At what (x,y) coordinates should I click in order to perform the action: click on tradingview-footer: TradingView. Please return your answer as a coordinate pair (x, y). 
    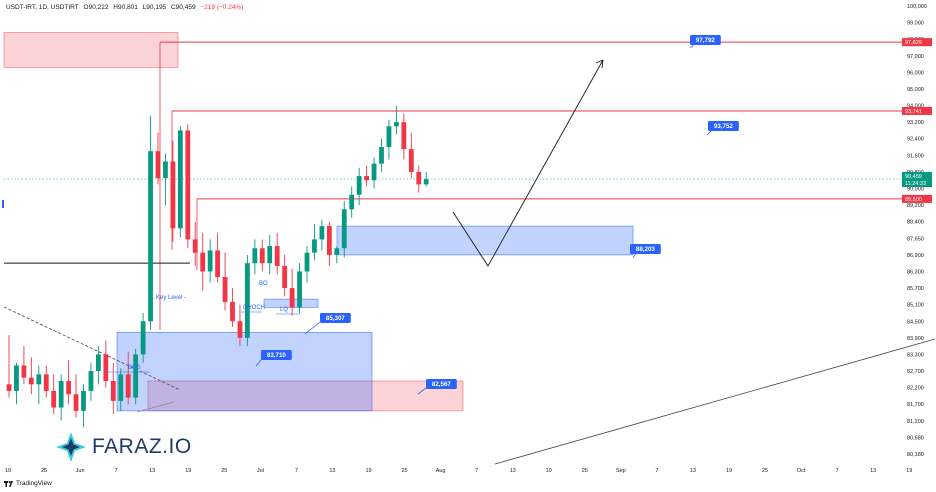
    Looking at the image, I should click on (28, 483).